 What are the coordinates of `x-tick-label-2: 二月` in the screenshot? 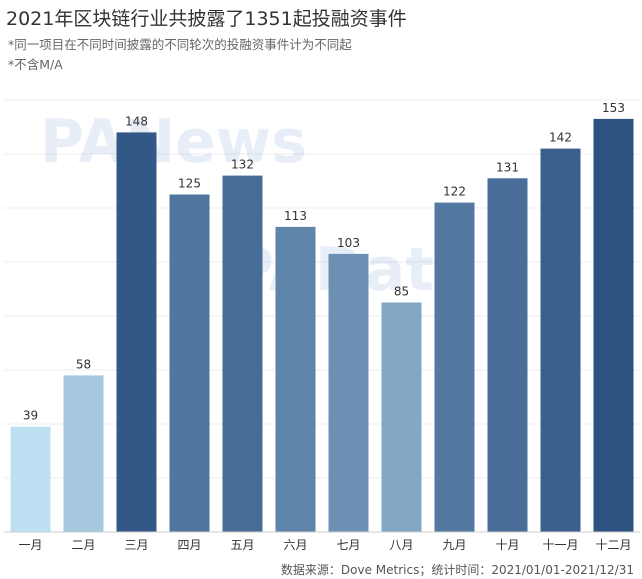 It's located at (83, 545).